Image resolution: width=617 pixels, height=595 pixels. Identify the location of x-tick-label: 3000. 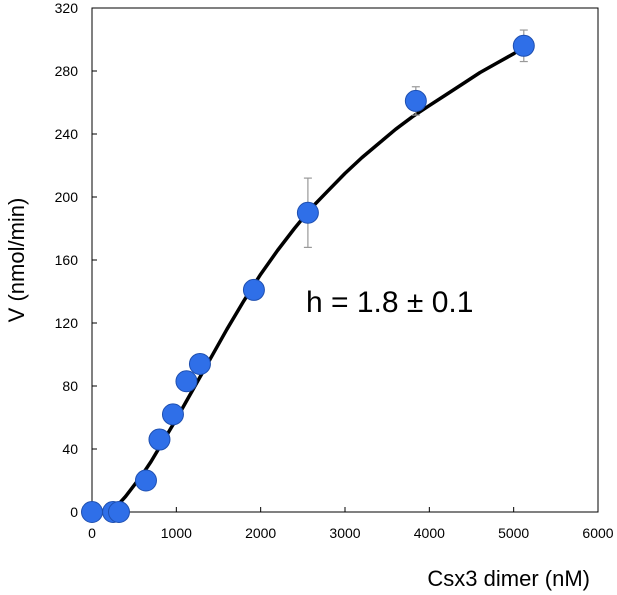
(344, 533).